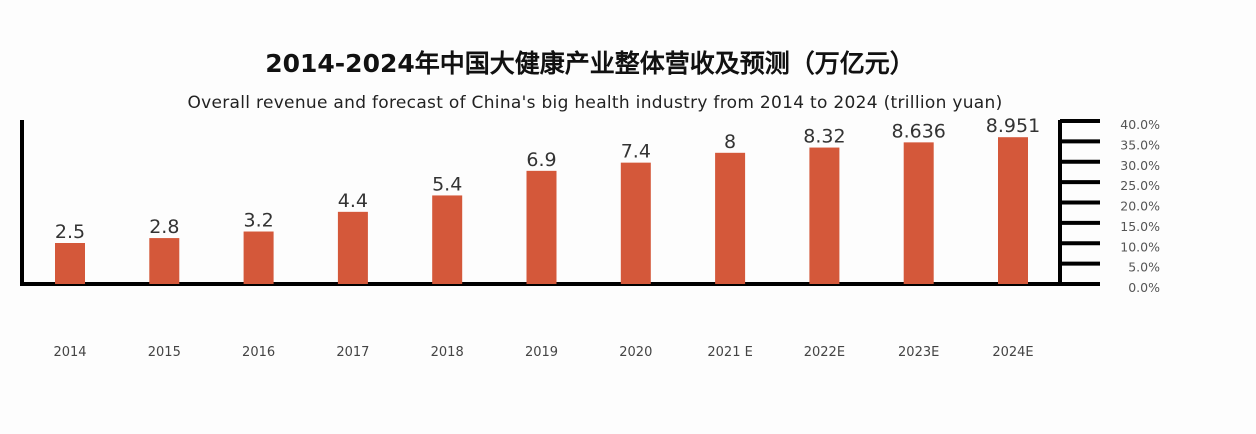  Describe the element at coordinates (69, 352) in the screenshot. I see `category-label: 2014` at that location.